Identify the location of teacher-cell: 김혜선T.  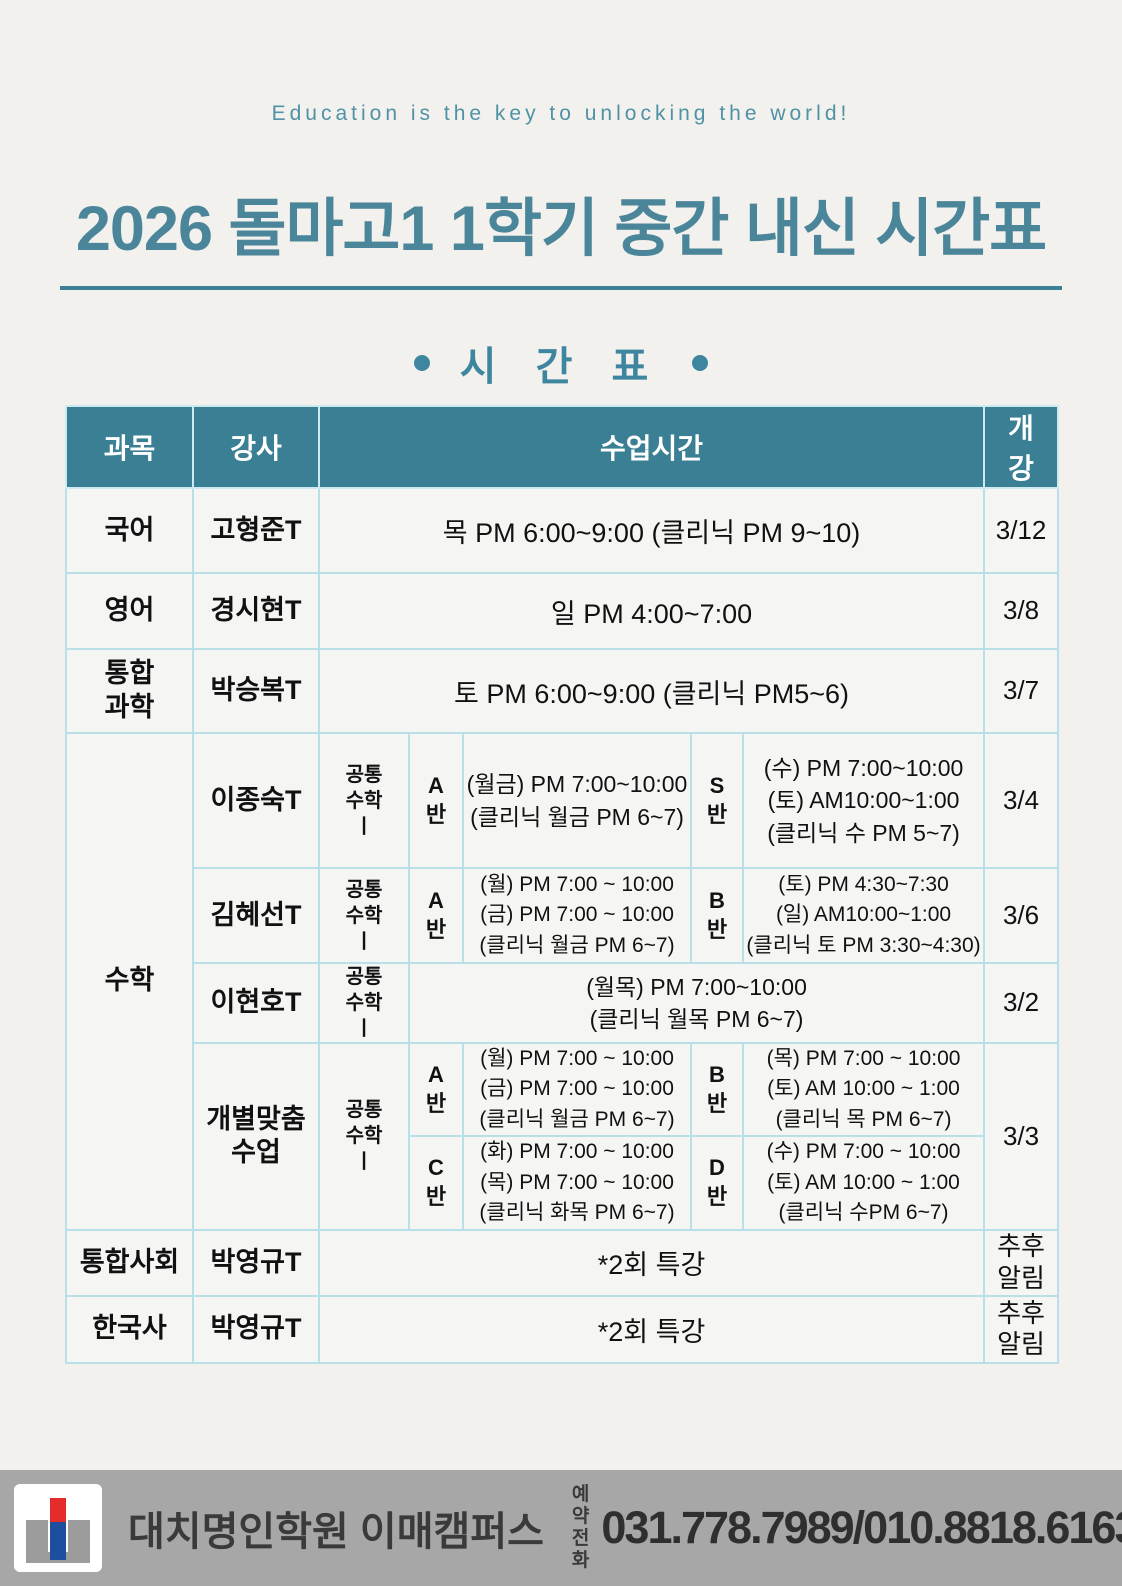
(256, 915).